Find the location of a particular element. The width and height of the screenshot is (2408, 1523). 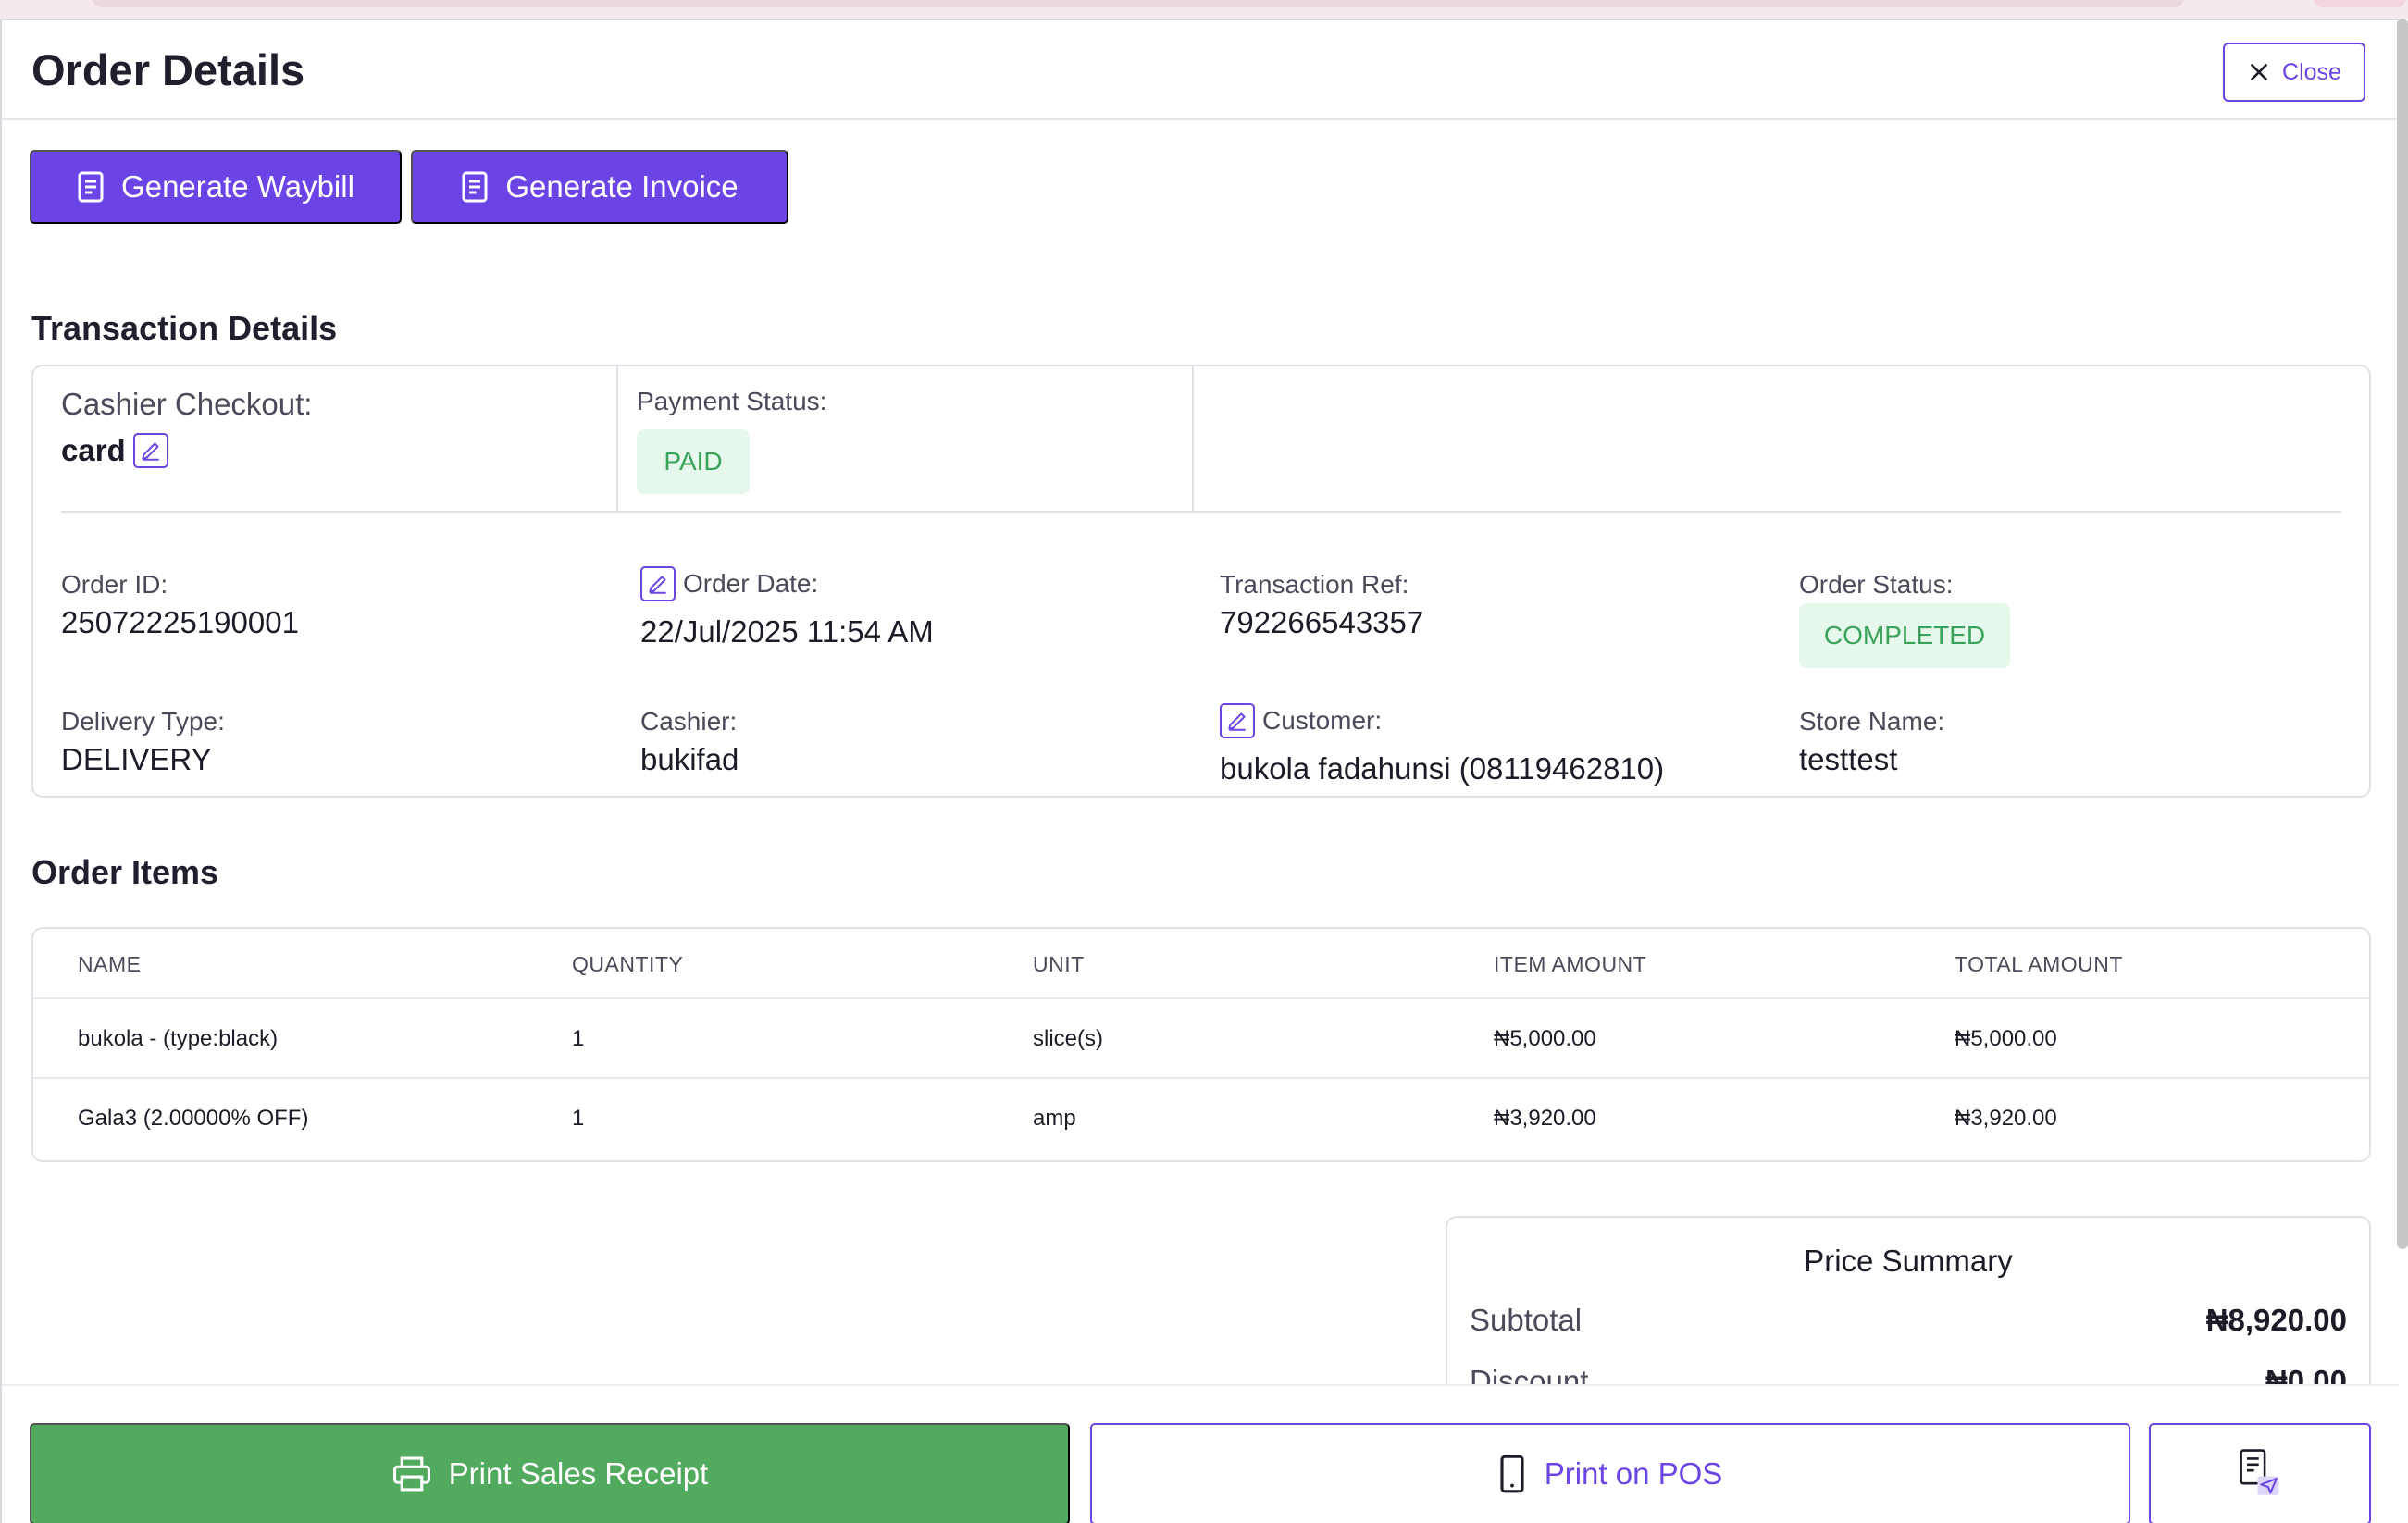

send-receipt-icon is located at coordinates (2259, 1472).